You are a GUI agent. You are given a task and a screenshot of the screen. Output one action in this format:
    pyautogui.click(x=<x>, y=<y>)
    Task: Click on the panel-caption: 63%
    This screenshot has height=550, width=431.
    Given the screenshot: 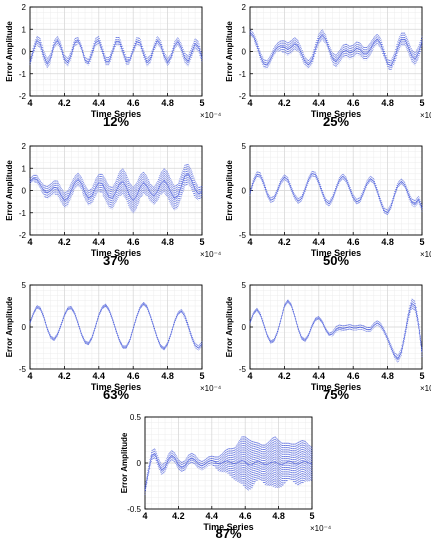 What is the action you would take?
    pyautogui.click(x=116, y=394)
    